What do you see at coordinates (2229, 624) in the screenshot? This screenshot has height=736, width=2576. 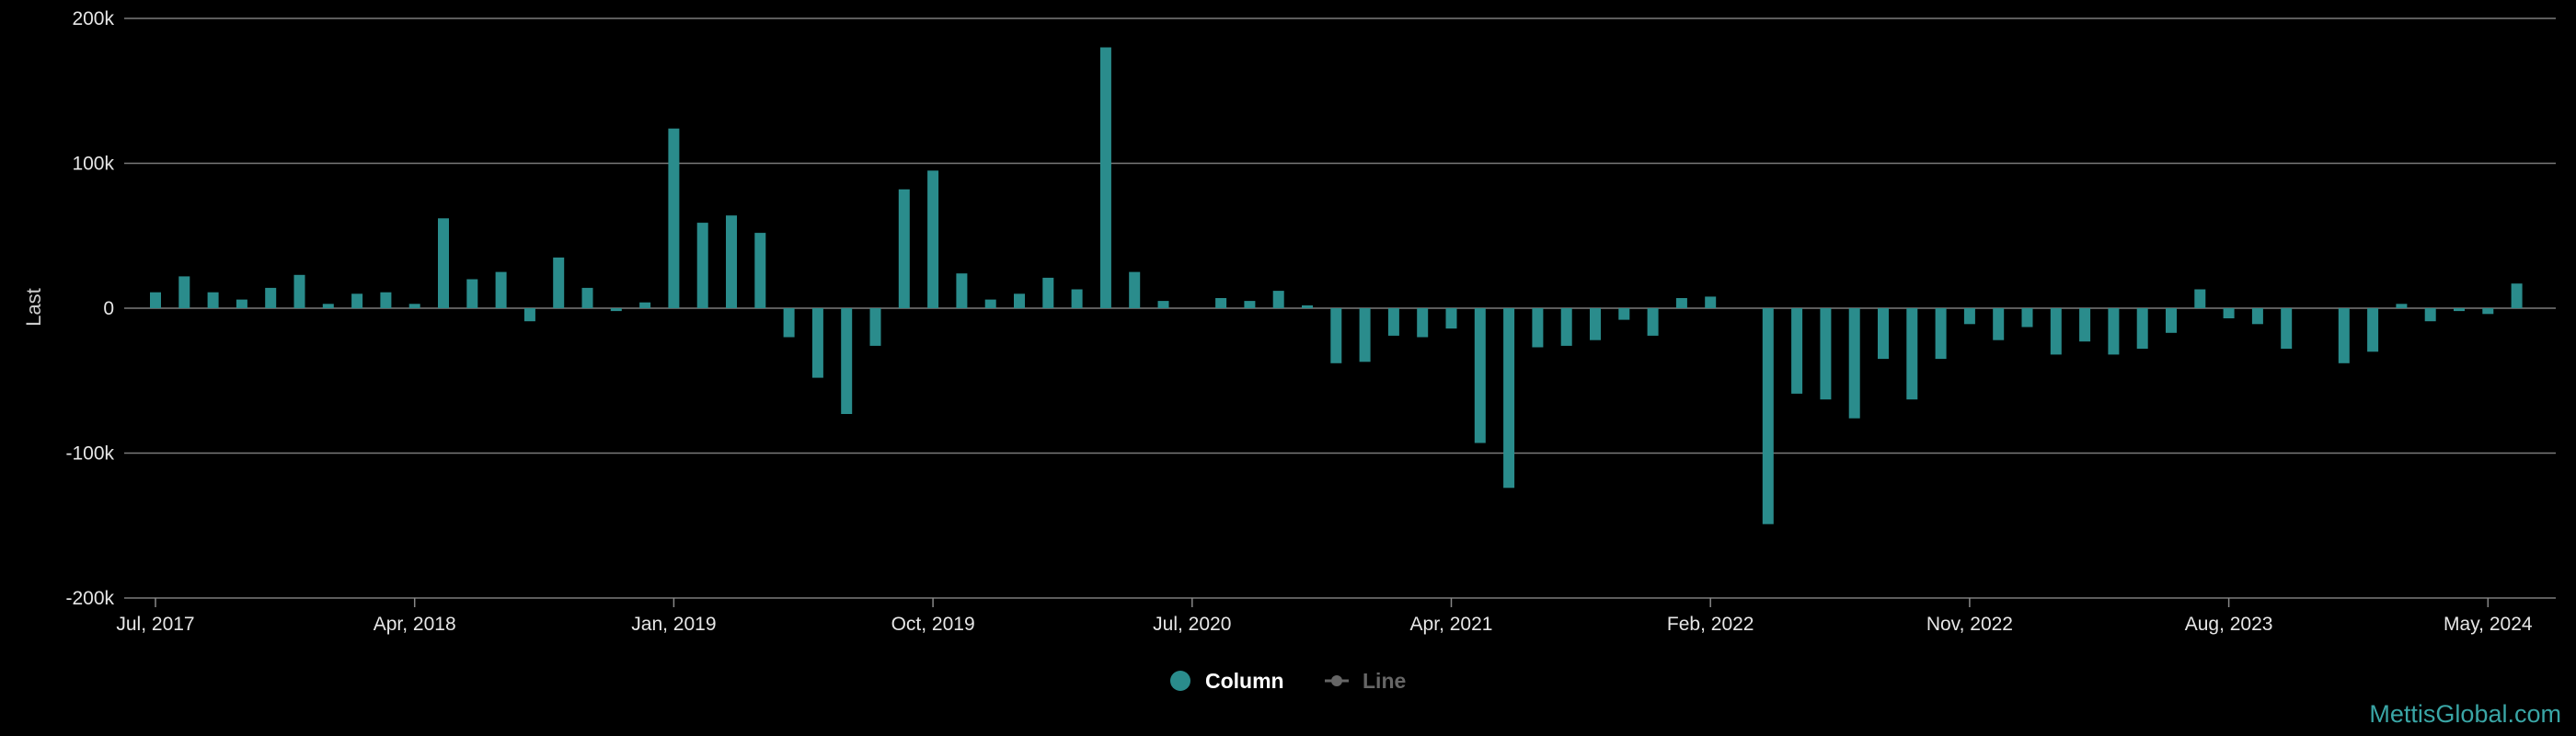 I see `x-tick-label: Aug, 2023` at bounding box center [2229, 624].